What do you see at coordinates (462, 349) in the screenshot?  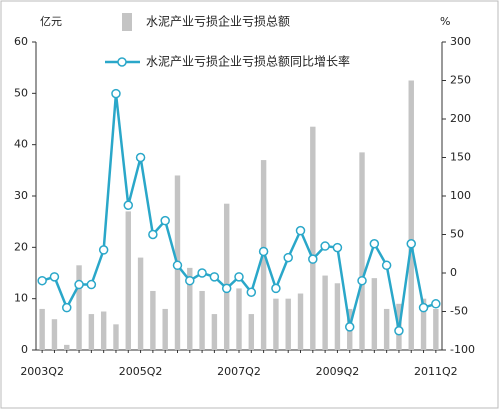 I see `y2-tick-label: -100` at bounding box center [462, 349].